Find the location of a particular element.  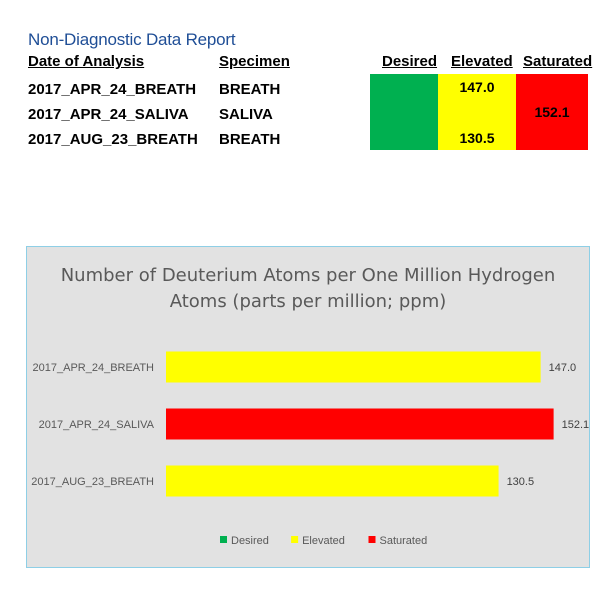

data-label: 130.5 is located at coordinates (521, 482).